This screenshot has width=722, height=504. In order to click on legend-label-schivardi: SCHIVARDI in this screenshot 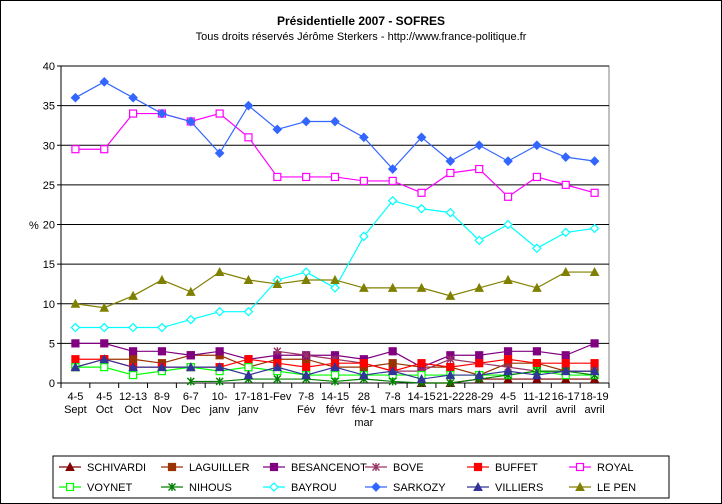, I will do `click(116, 468)`.